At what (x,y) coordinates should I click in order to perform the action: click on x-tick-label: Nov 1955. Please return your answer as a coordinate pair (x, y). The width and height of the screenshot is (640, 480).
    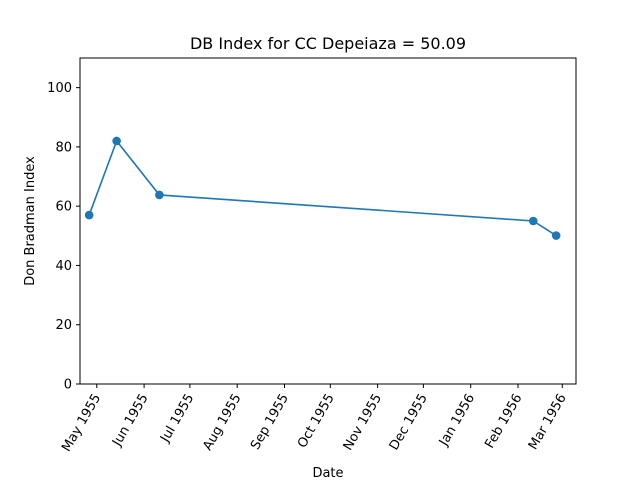
    Looking at the image, I should click on (363, 423).